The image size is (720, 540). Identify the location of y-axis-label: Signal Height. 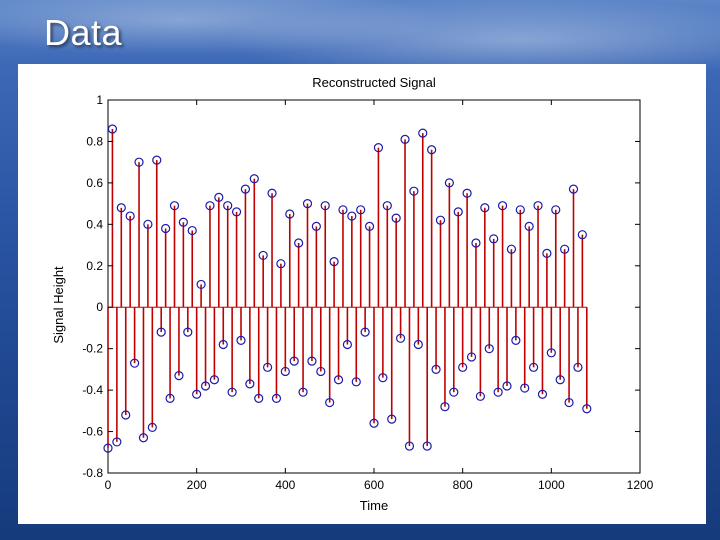
(58, 305).